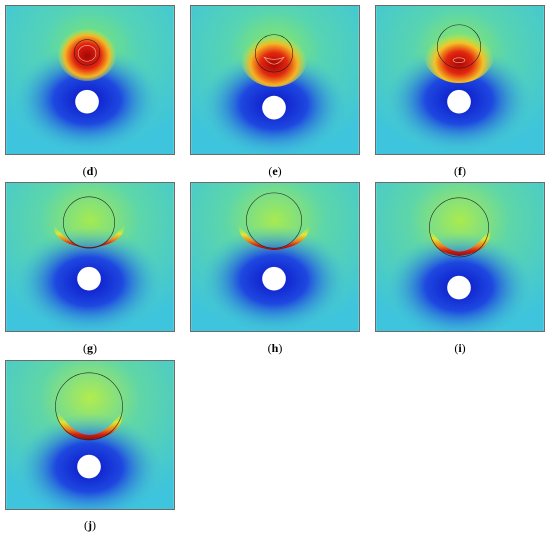 Image resolution: width=550 pixels, height=536 pixels. Describe the element at coordinates (460, 348) in the screenshot. I see `caption-i: (i)` at that location.